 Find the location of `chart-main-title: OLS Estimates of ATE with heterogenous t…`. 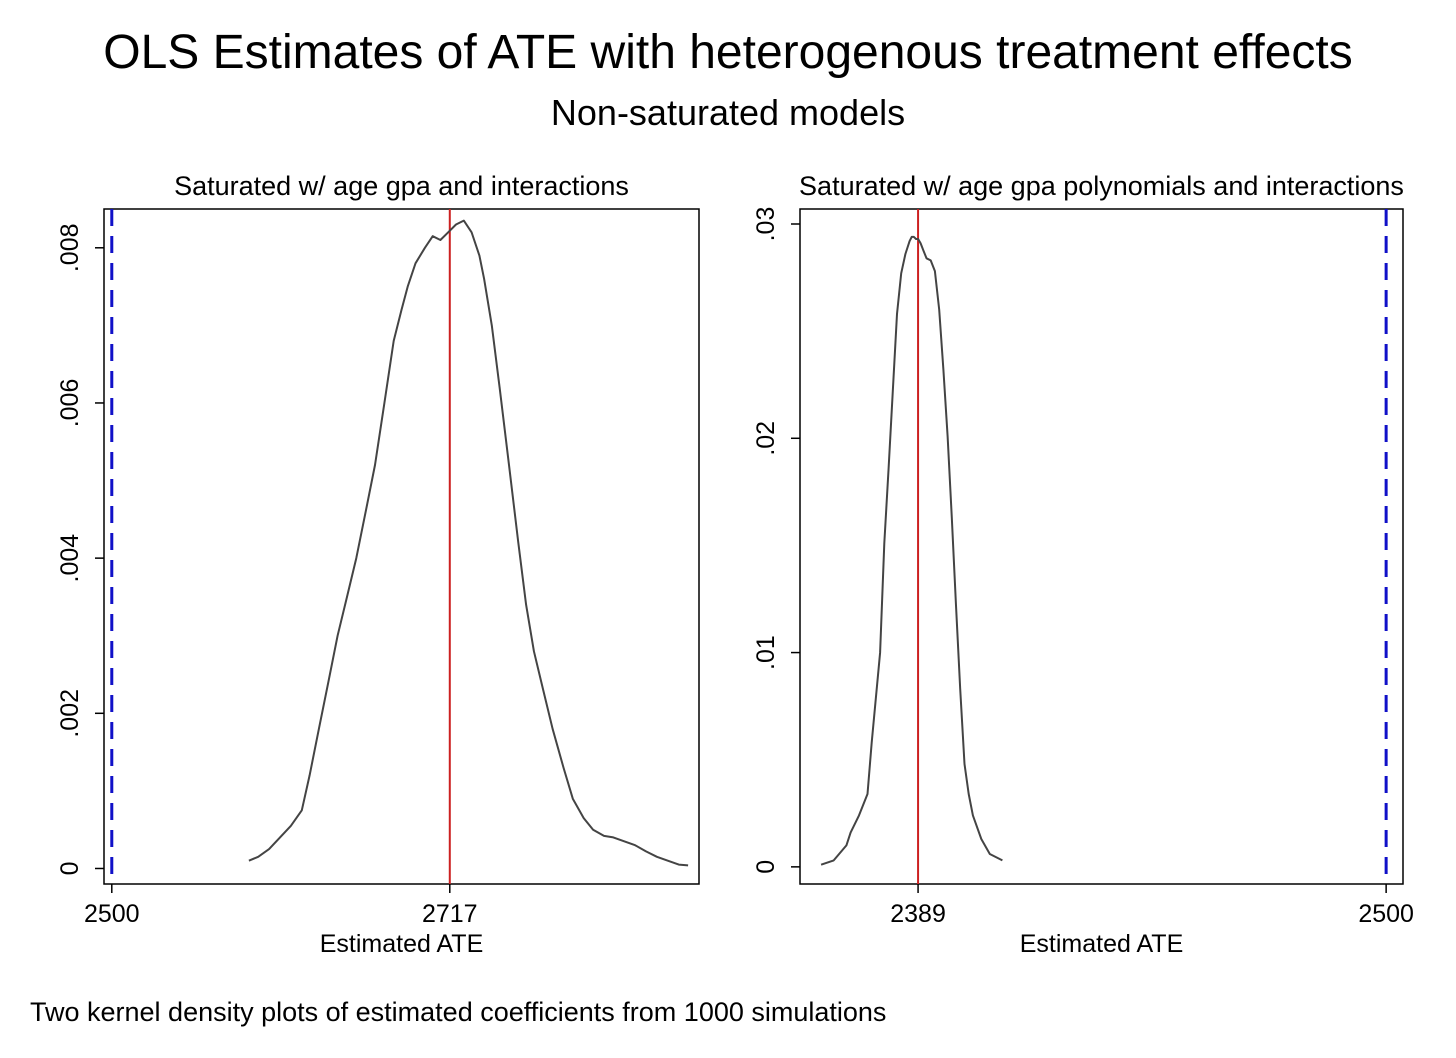

chart-main-title: OLS Estimates of ATE with heterogenous t… is located at coordinates (728, 52).